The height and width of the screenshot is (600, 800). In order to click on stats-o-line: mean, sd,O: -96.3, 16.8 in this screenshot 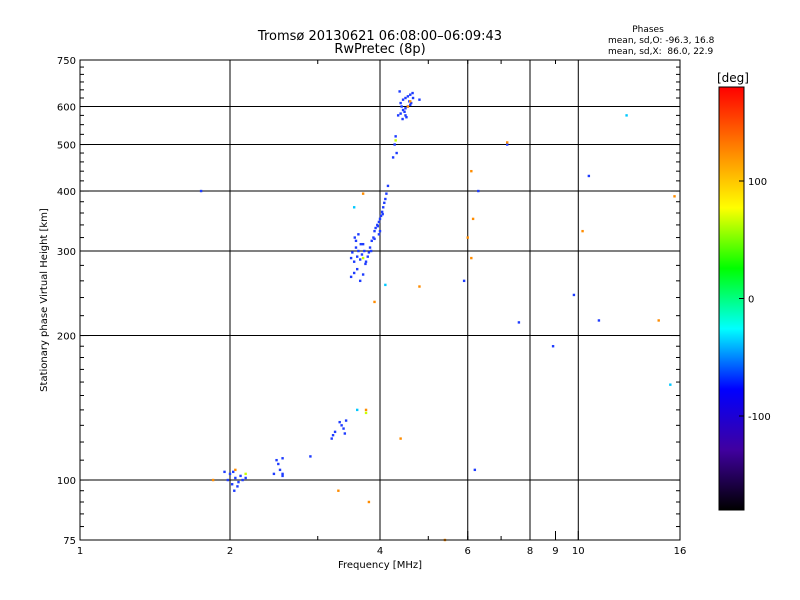, I will do `click(661, 41)`.